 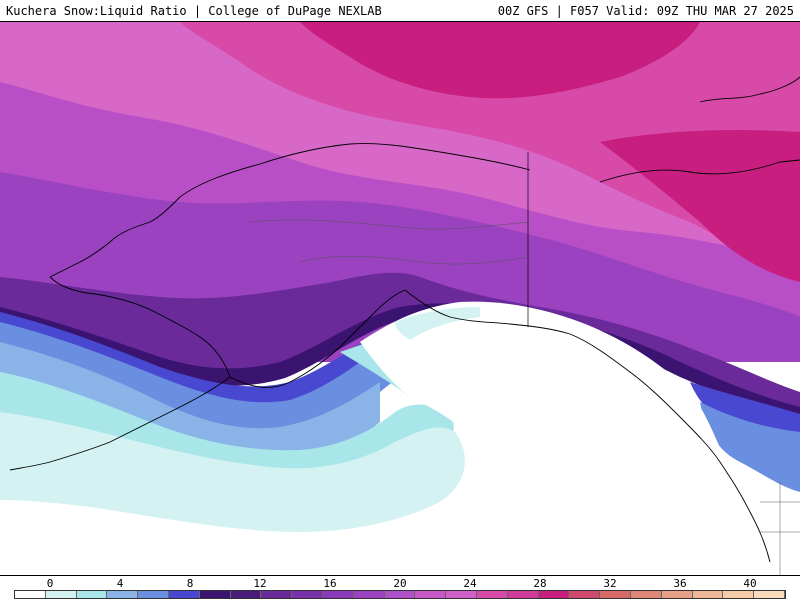 What do you see at coordinates (120, 583) in the screenshot?
I see `colorbar-label: 4` at bounding box center [120, 583].